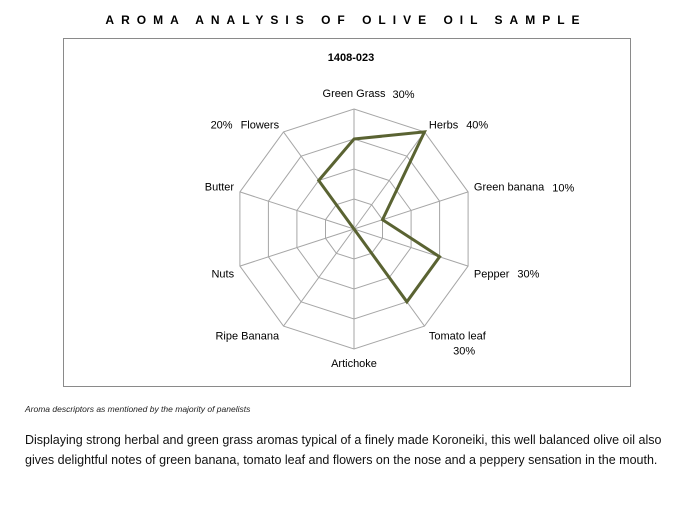 The height and width of the screenshot is (505, 692). I want to click on series-line, so click(379, 217).